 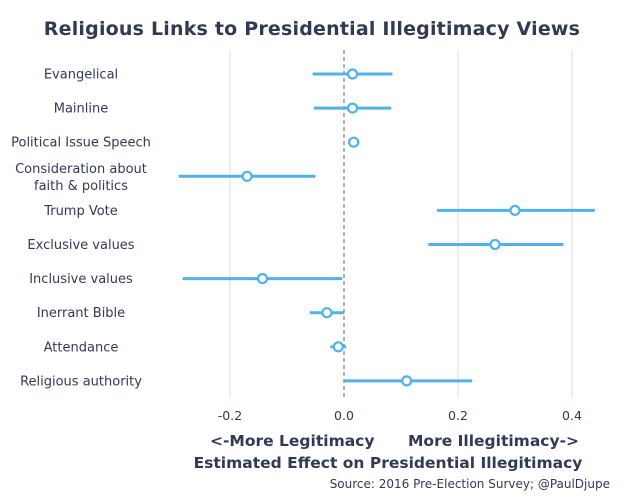 I want to click on y-category-label: Attendance, so click(x=81, y=347).